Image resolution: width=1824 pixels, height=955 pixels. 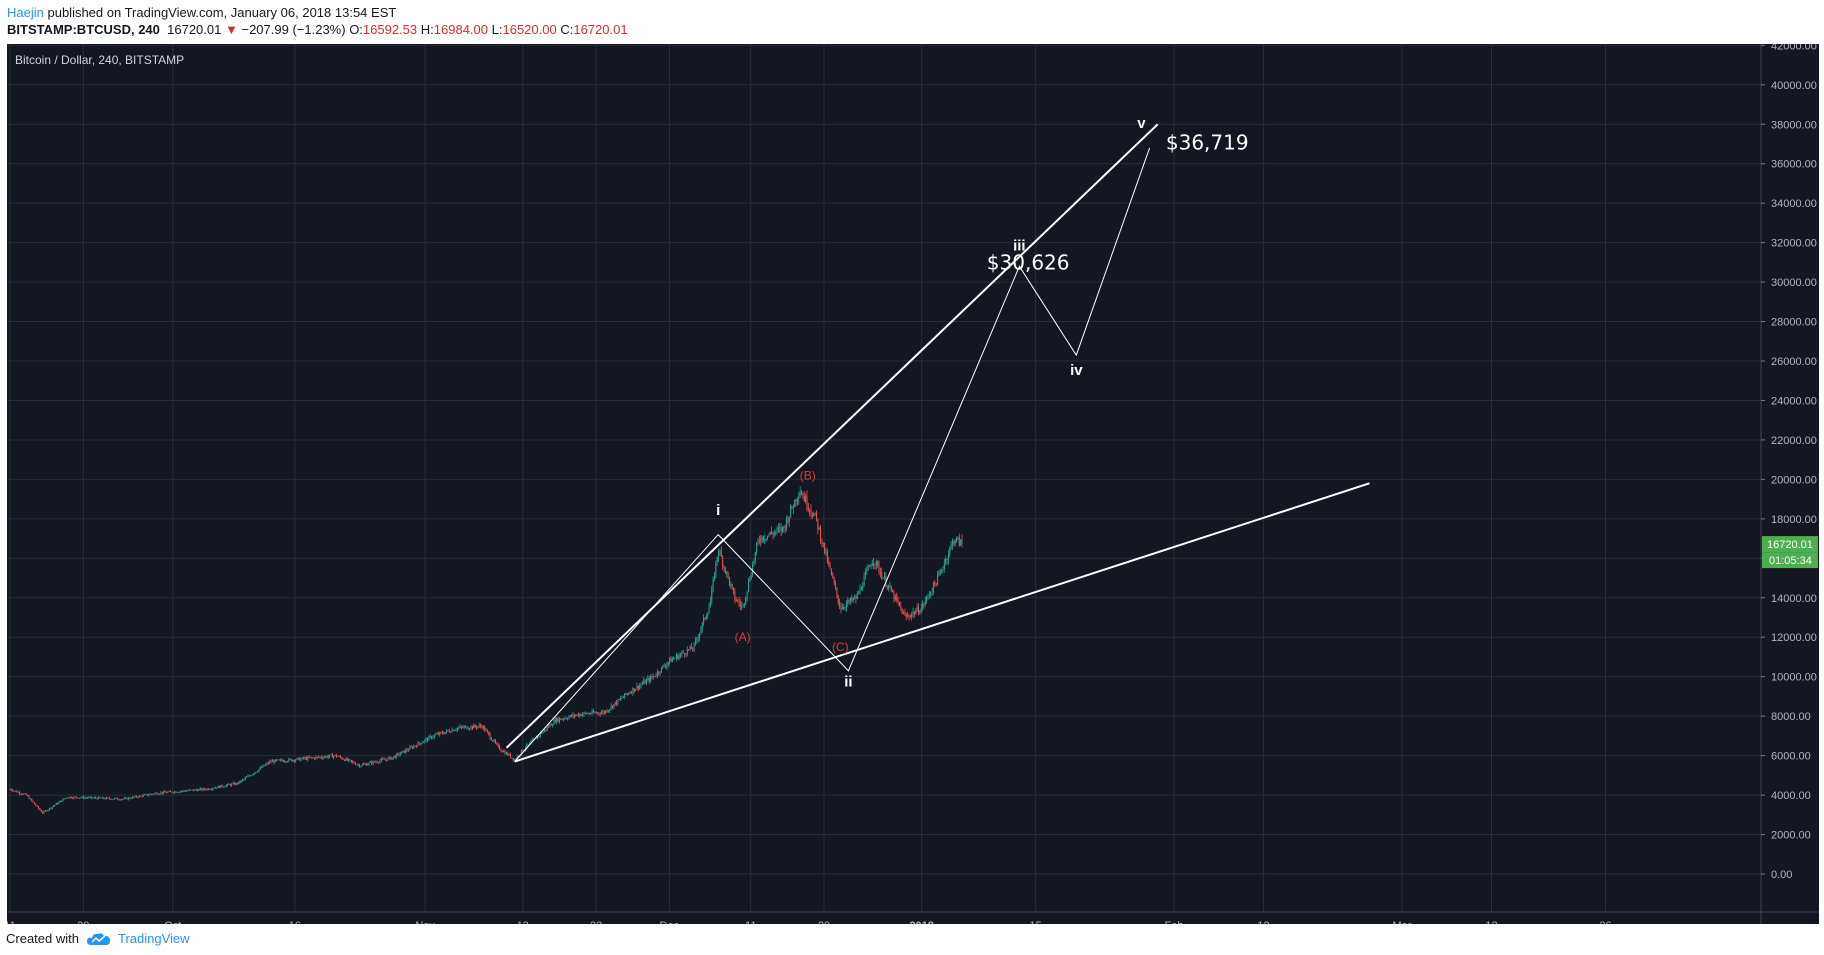 I want to click on open-label: O:, so click(x=356, y=29).